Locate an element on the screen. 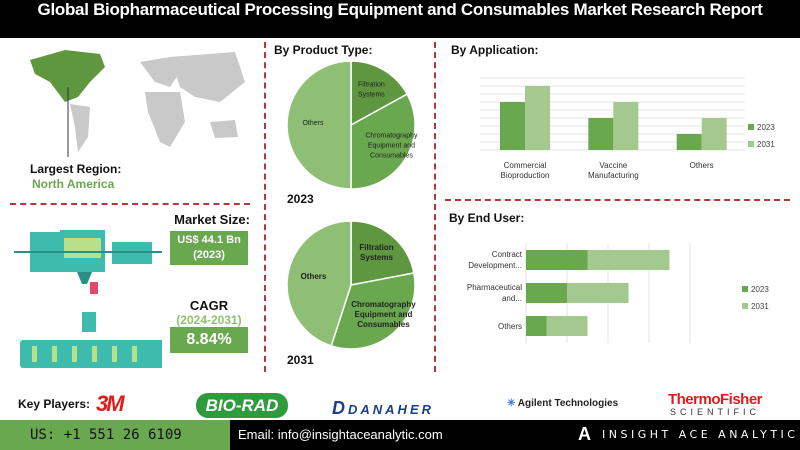 The image size is (800, 450). cagr-value: 8.84% is located at coordinates (209, 340).